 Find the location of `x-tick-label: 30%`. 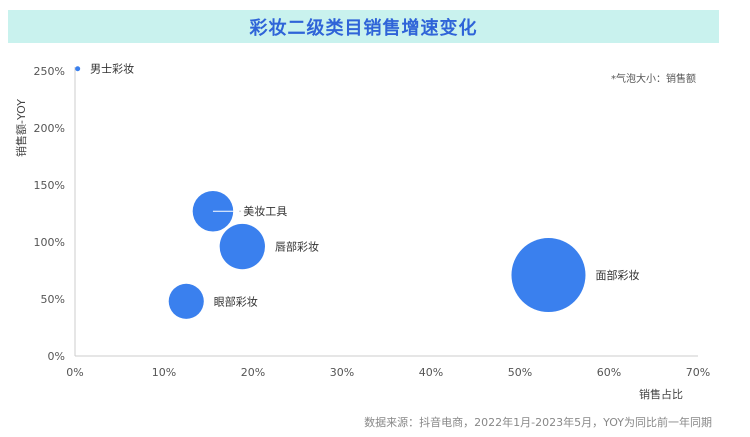

x-tick-label: 30% is located at coordinates (342, 372).